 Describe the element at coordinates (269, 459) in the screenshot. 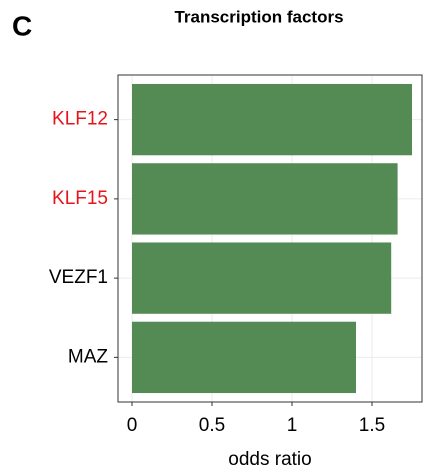

I see `x-axis-label: odds ratio` at that location.